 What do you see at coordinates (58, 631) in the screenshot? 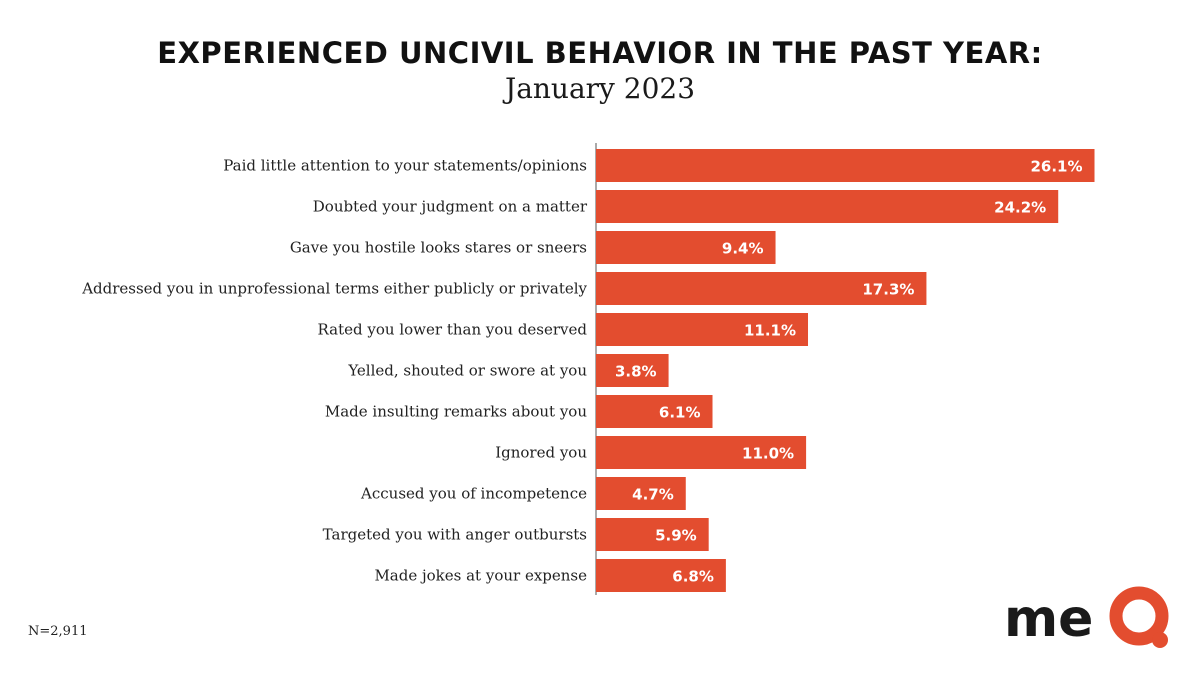
I see `sample-size-note: N=2,911` at bounding box center [58, 631].